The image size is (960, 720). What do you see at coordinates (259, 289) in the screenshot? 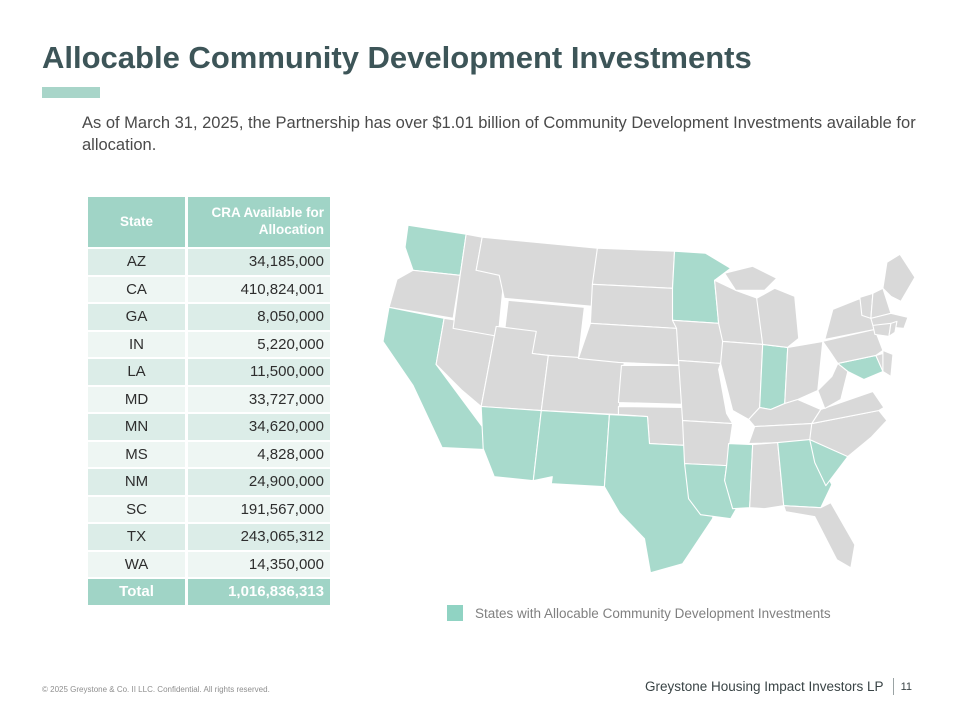
I see `value-cell: 410,824,001` at bounding box center [259, 289].